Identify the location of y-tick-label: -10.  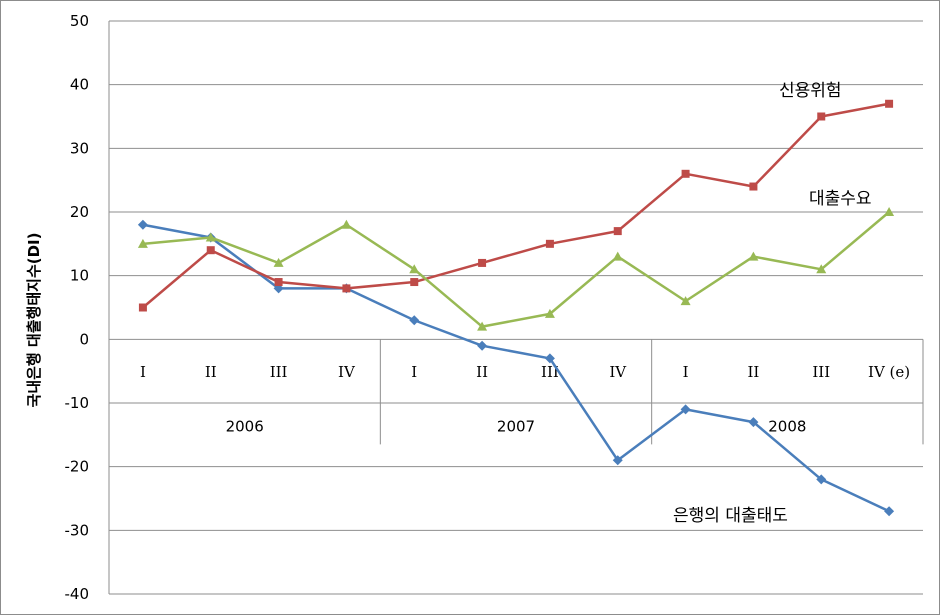
(77, 403).